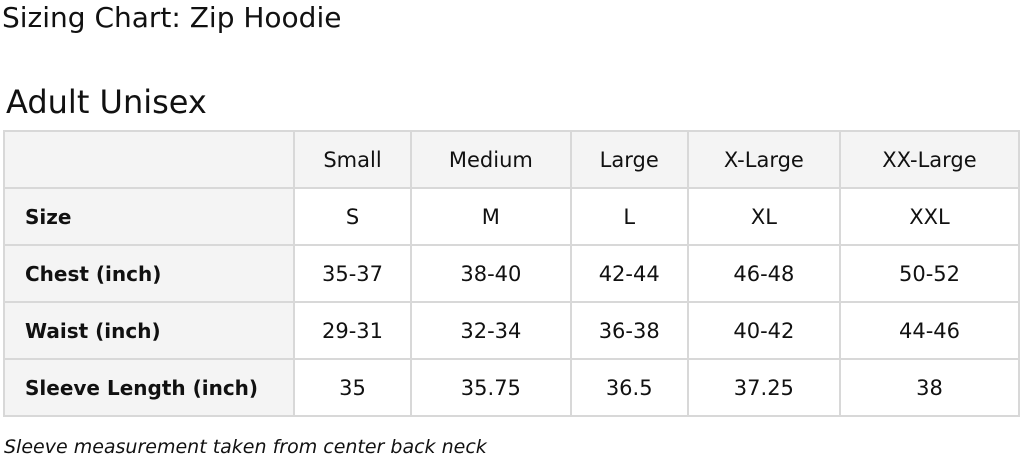  Describe the element at coordinates (149, 216) in the screenshot. I see `row-label: Size` at that location.